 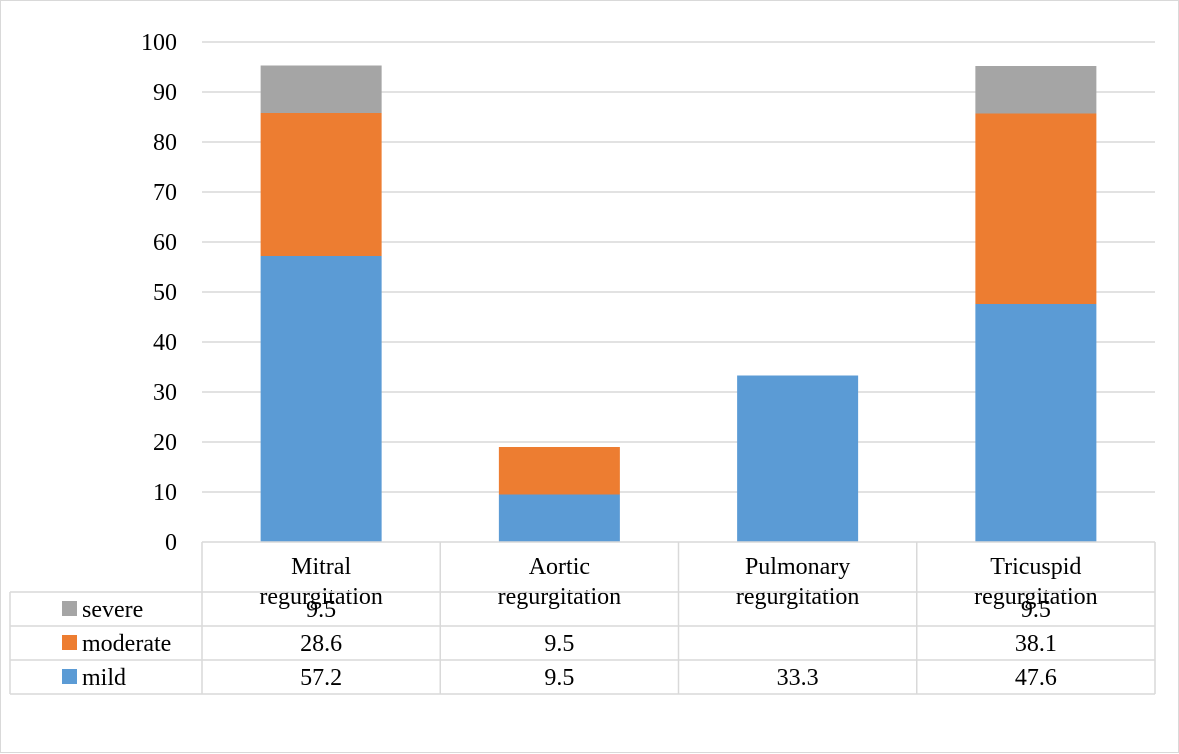 What do you see at coordinates (69, 608) in the screenshot?
I see `legend-key-severe` at bounding box center [69, 608].